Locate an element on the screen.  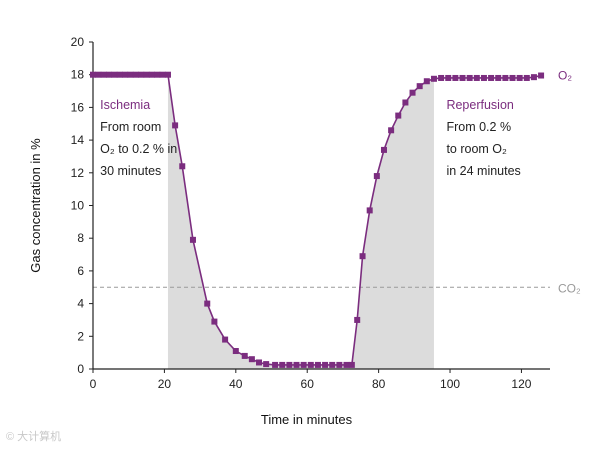
y-tick-label: 0 is located at coordinates (80, 369).